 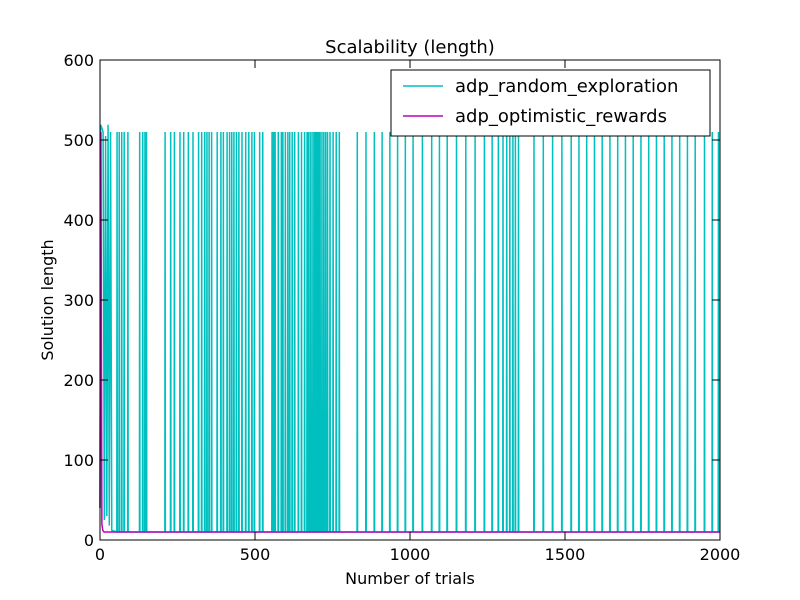 I want to click on y-tick-label: 300, so click(x=78, y=300).